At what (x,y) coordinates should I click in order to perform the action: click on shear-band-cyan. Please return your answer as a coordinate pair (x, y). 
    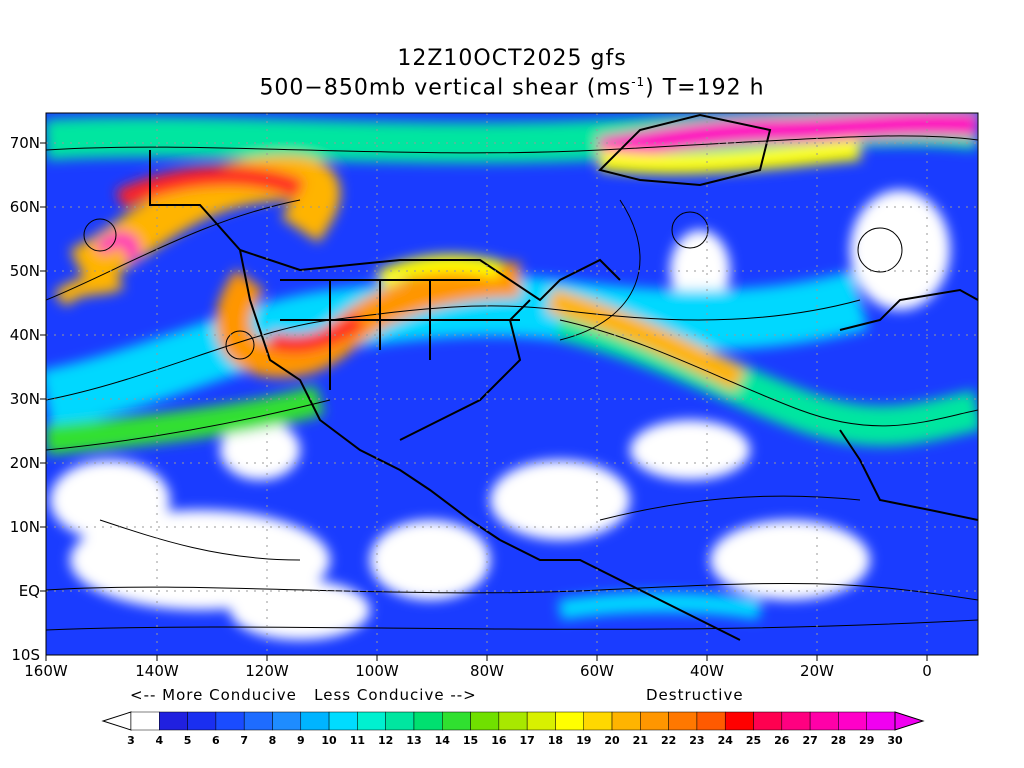
    Looking at the image, I should click on (660, 606).